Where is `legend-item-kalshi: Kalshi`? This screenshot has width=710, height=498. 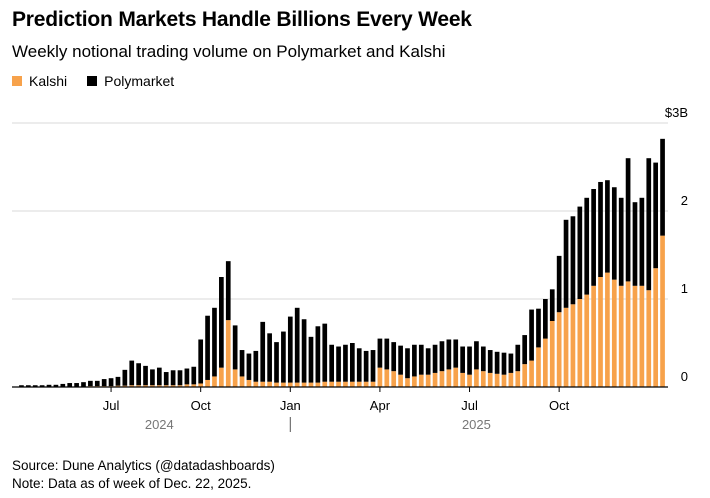
legend-item-kalshi: Kalshi is located at coordinates (39, 81).